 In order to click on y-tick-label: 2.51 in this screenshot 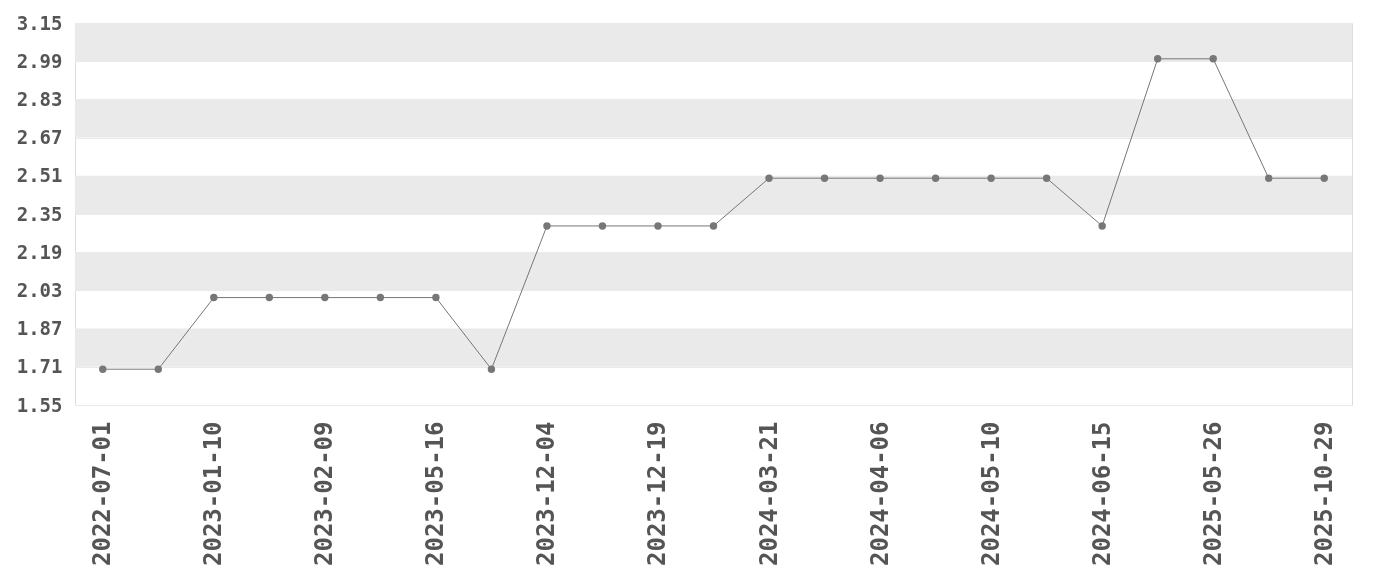, I will do `click(39, 175)`.